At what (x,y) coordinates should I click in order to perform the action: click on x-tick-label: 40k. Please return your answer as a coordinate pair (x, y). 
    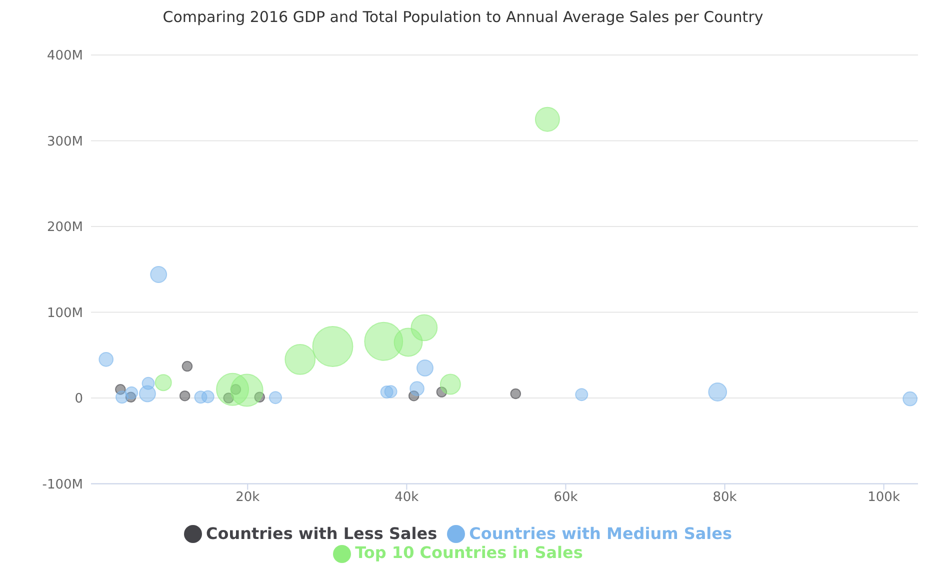
    Looking at the image, I should click on (407, 497).